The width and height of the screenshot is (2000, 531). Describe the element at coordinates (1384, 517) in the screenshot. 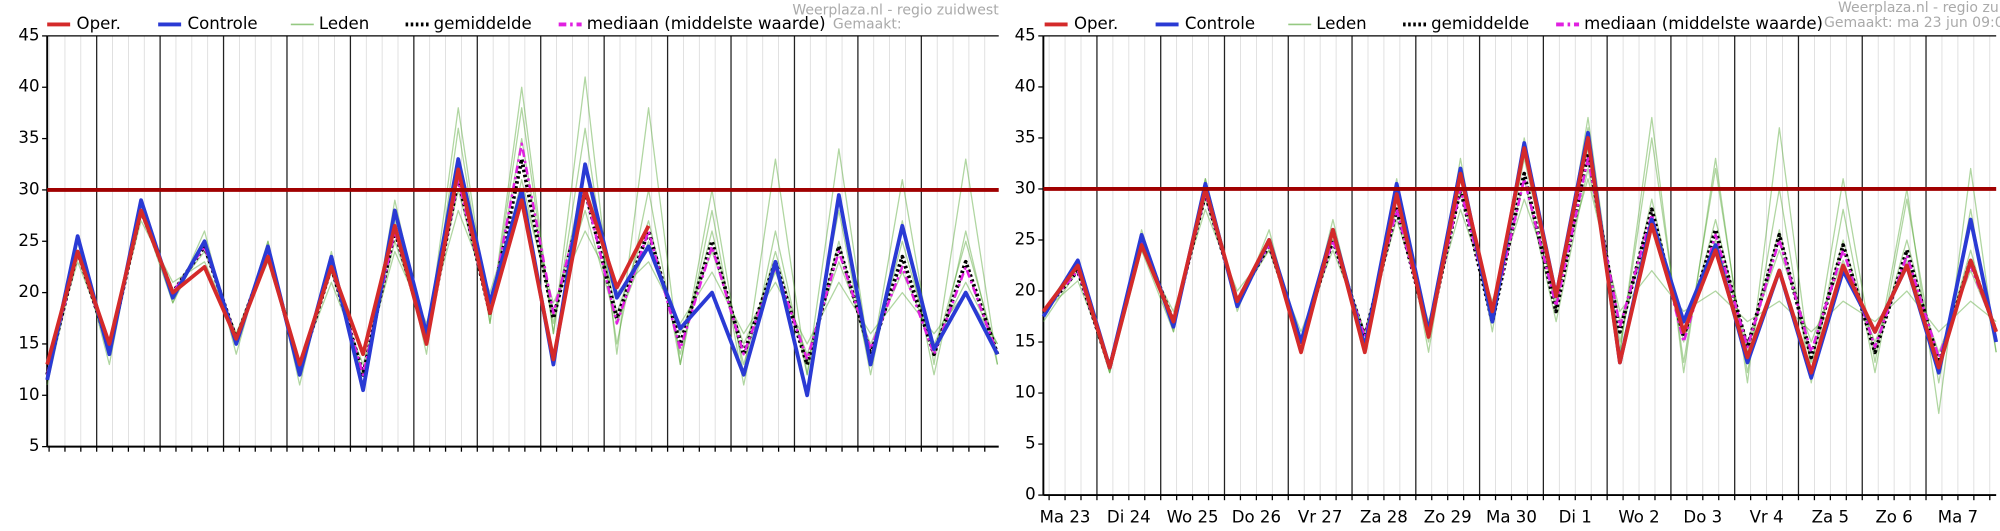

I see `x-tick-label: Za 28` at that location.